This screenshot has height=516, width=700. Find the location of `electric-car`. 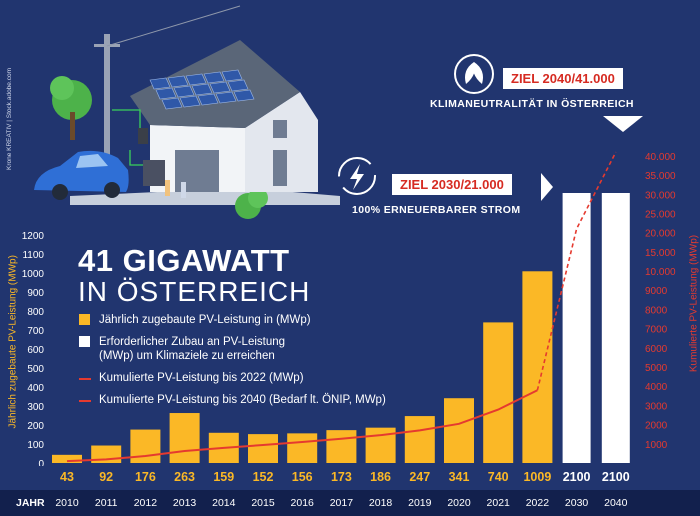

electric-car is located at coordinates (81, 171).